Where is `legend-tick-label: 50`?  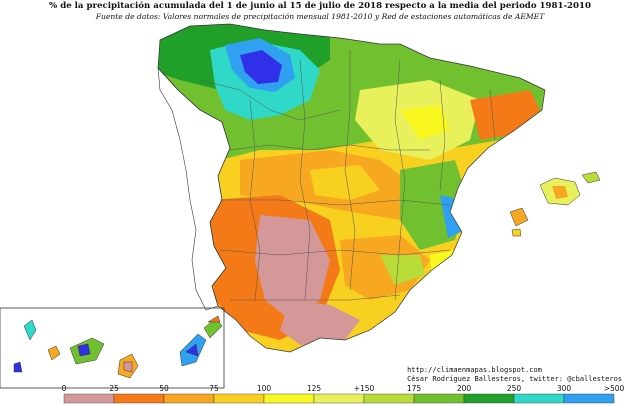
legend-tick-label: 50 is located at coordinates (164, 388).